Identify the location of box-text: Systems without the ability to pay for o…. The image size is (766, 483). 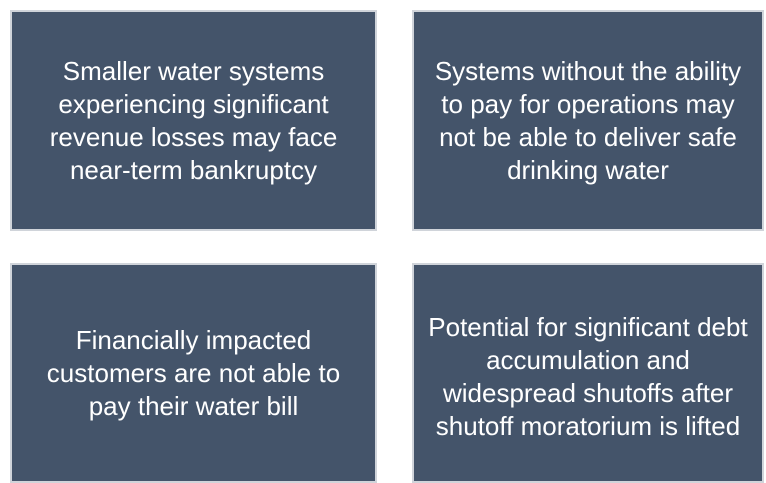
(588, 120).